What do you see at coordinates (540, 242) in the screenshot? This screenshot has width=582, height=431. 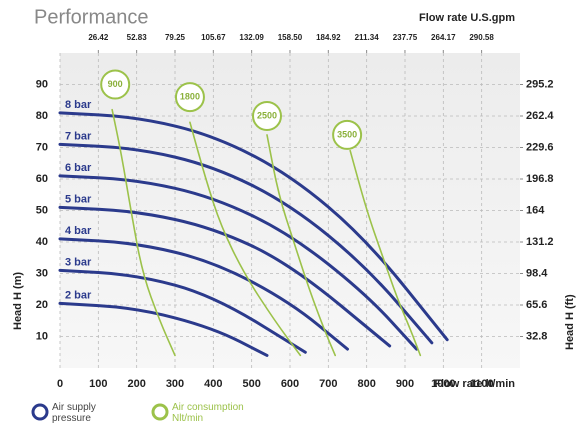 I see `y2-tick-label: 131.2` at bounding box center [540, 242].